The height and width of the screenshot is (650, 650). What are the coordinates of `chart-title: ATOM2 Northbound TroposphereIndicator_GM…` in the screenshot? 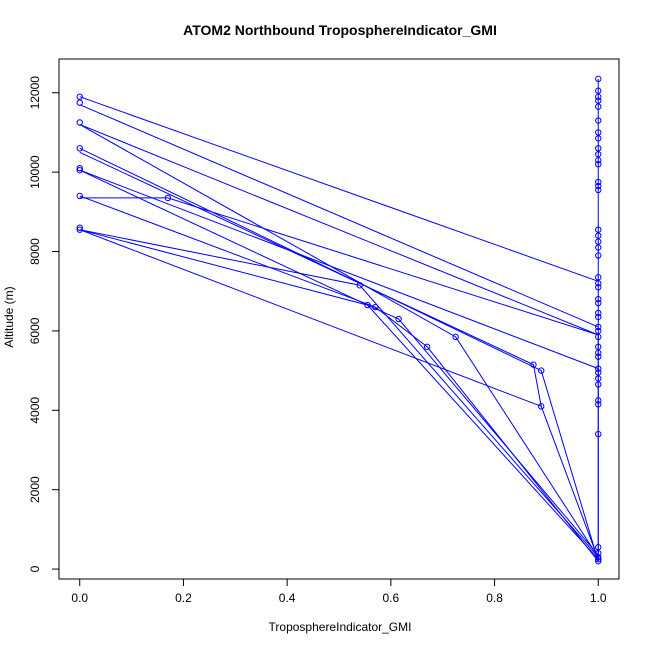 It's located at (340, 30).